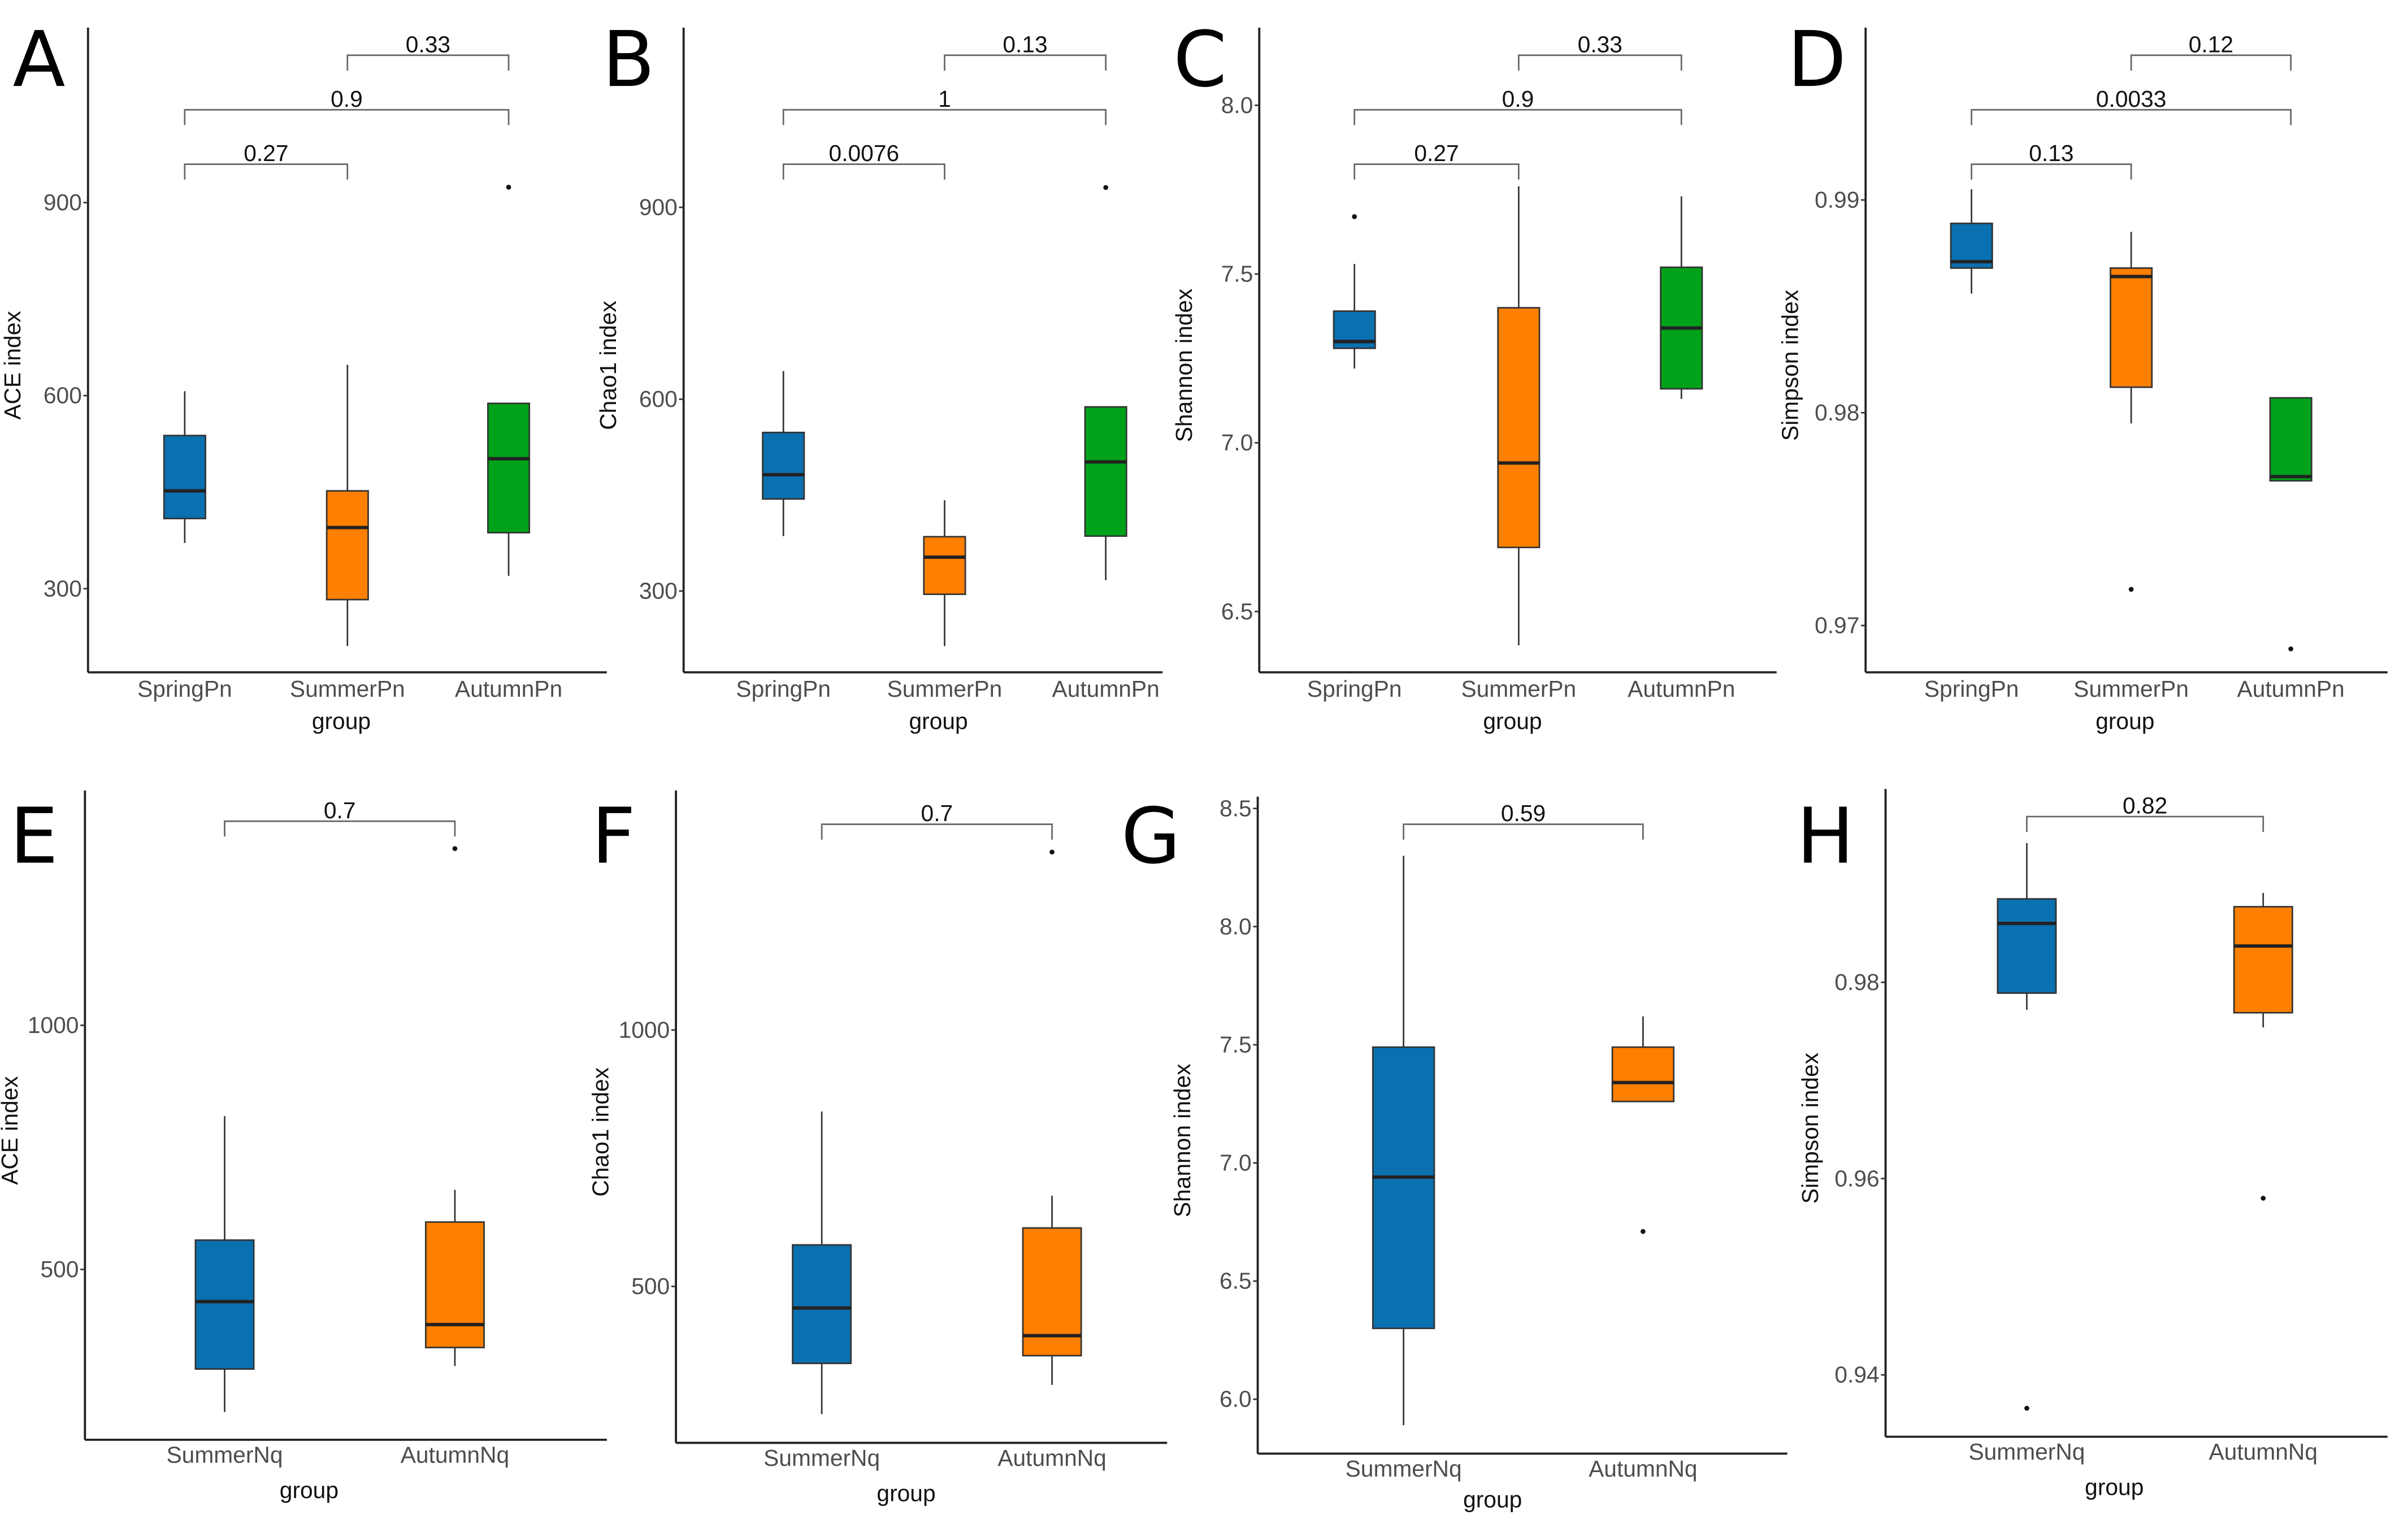 The height and width of the screenshot is (1515, 2408). I want to click on comparison-bracket: 0.59, so click(1523, 820).